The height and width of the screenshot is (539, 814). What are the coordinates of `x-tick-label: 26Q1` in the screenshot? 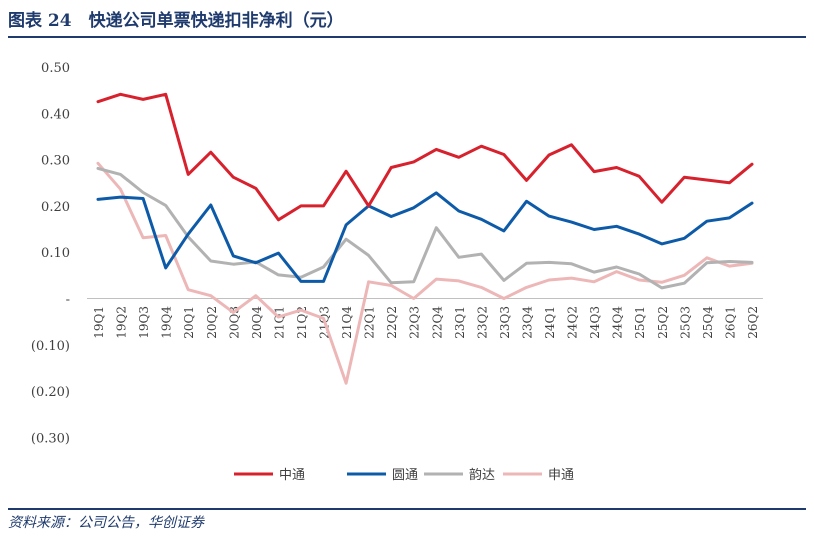 It's located at (730, 322).